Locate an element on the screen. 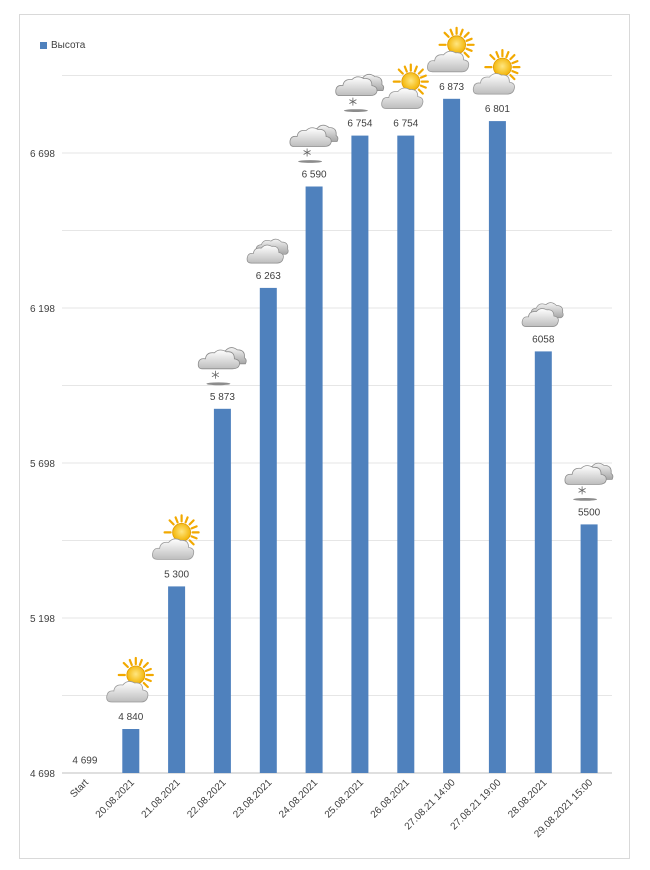  x-tick-label: 20.08.2021 is located at coordinates (115, 798).